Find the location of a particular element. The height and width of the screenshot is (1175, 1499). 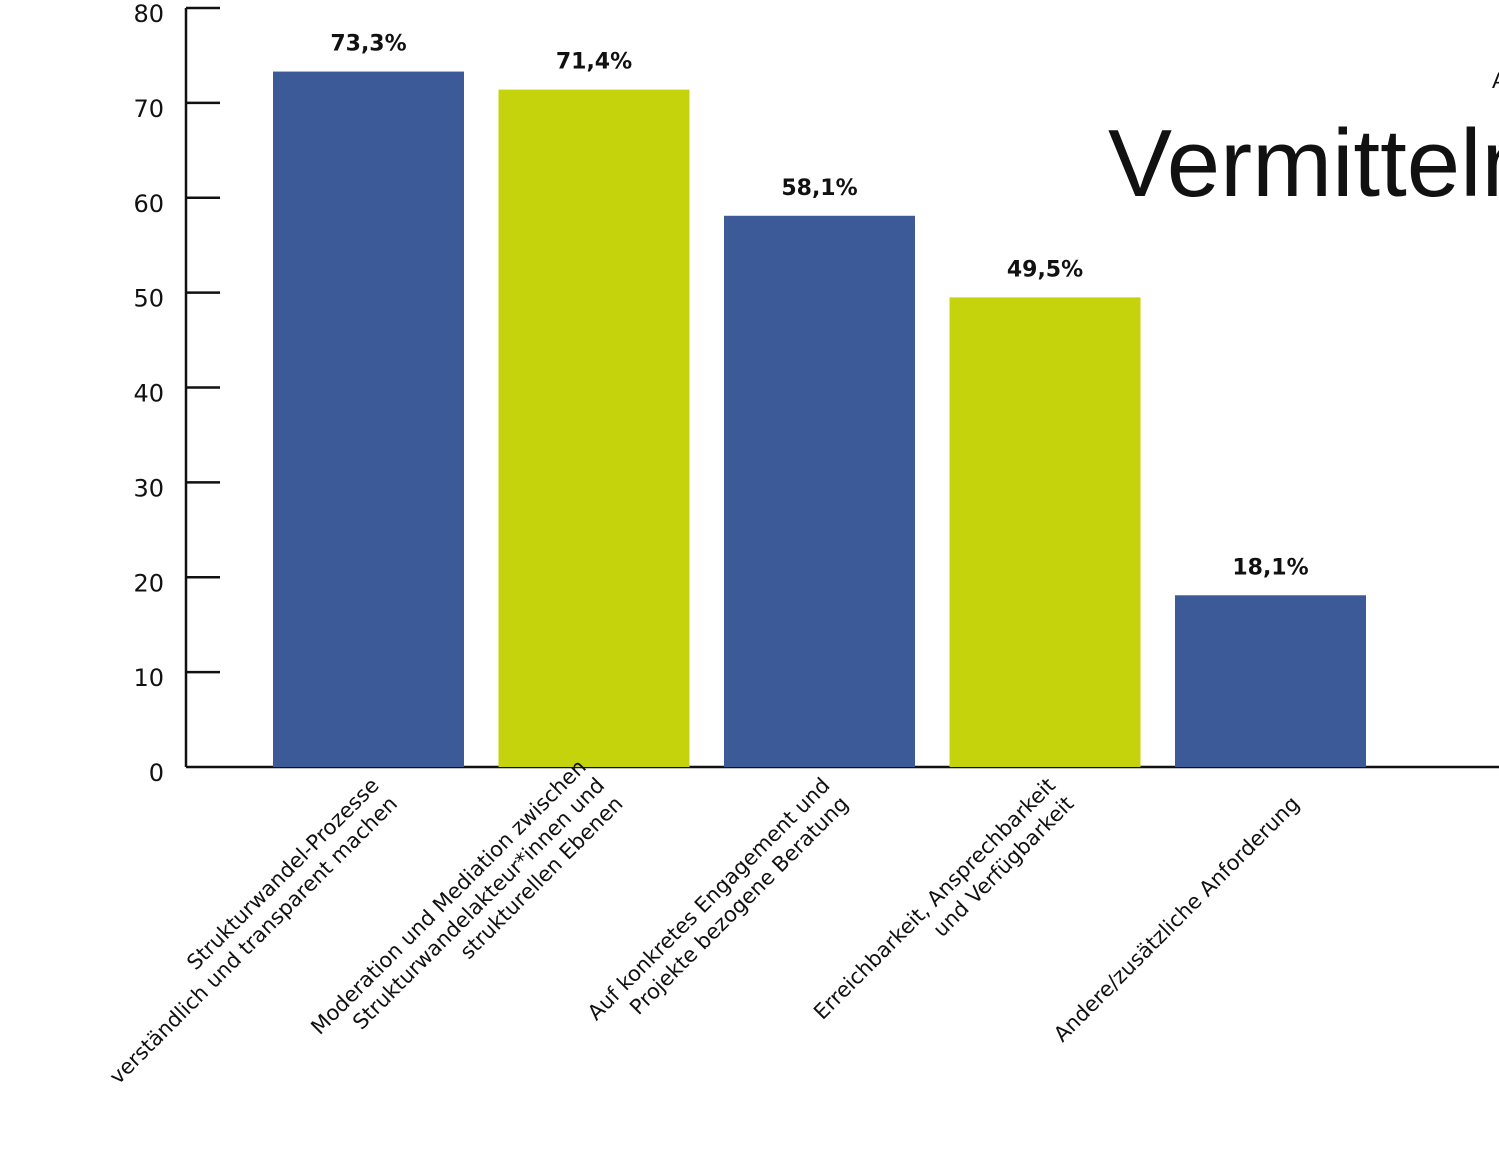

data-label: 73,3% is located at coordinates (368, 44).